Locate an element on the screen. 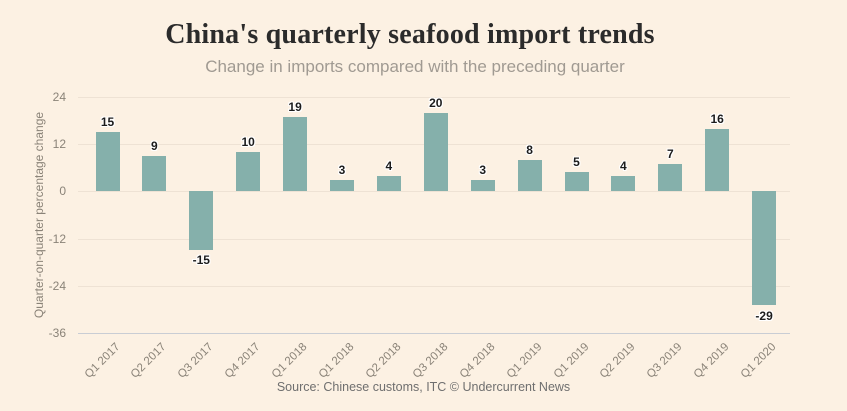  y-tick-label: 0 is located at coordinates (62, 191).